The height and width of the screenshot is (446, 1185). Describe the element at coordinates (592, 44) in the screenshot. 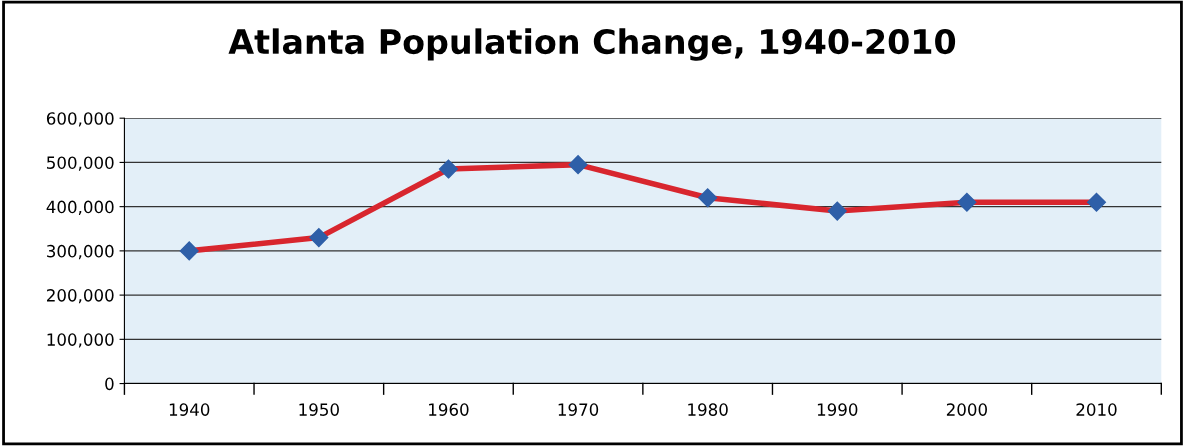

I see `chart-title: Atlanta Population Change, 1940-2010` at that location.